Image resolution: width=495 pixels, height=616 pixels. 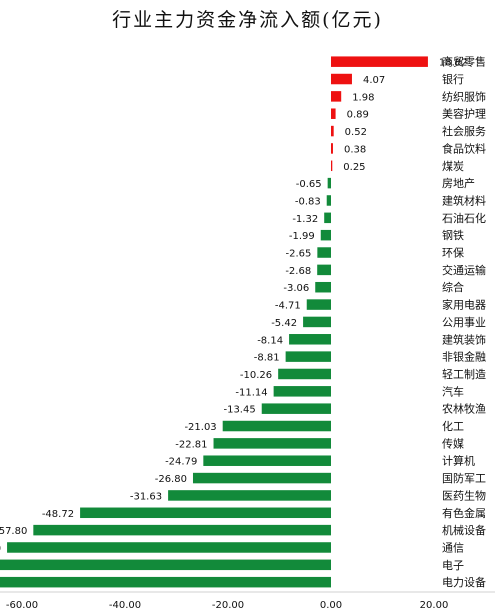 I want to click on value-label: 0.52, so click(x=356, y=132).